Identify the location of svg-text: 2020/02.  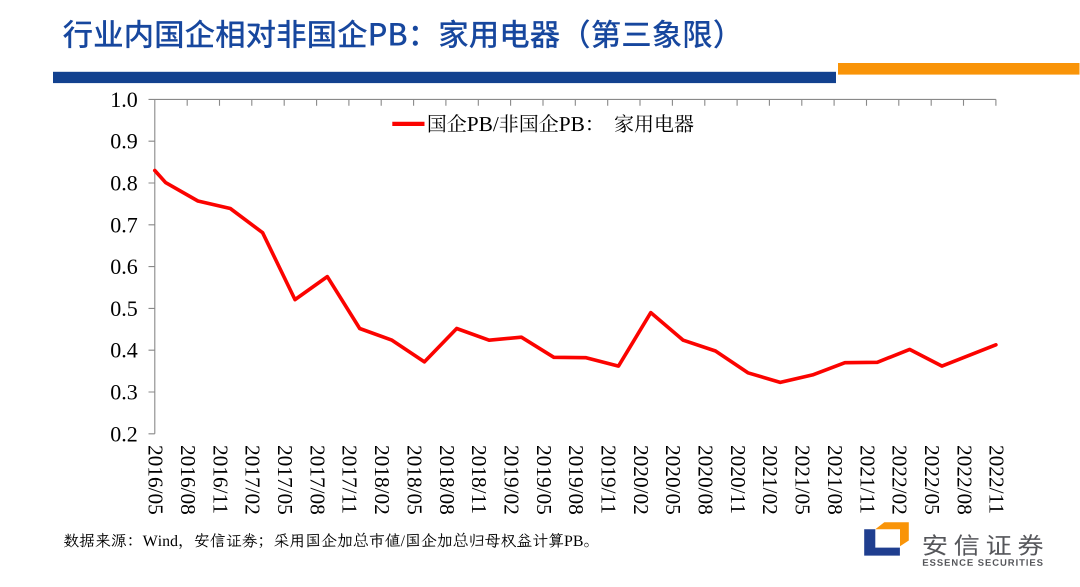
(641, 480).